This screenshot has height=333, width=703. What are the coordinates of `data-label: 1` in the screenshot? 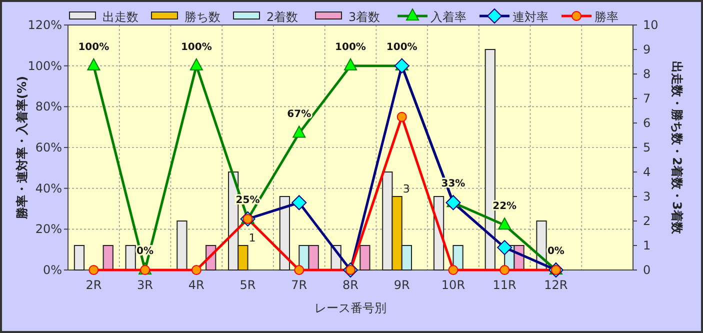 It's located at (252, 238).